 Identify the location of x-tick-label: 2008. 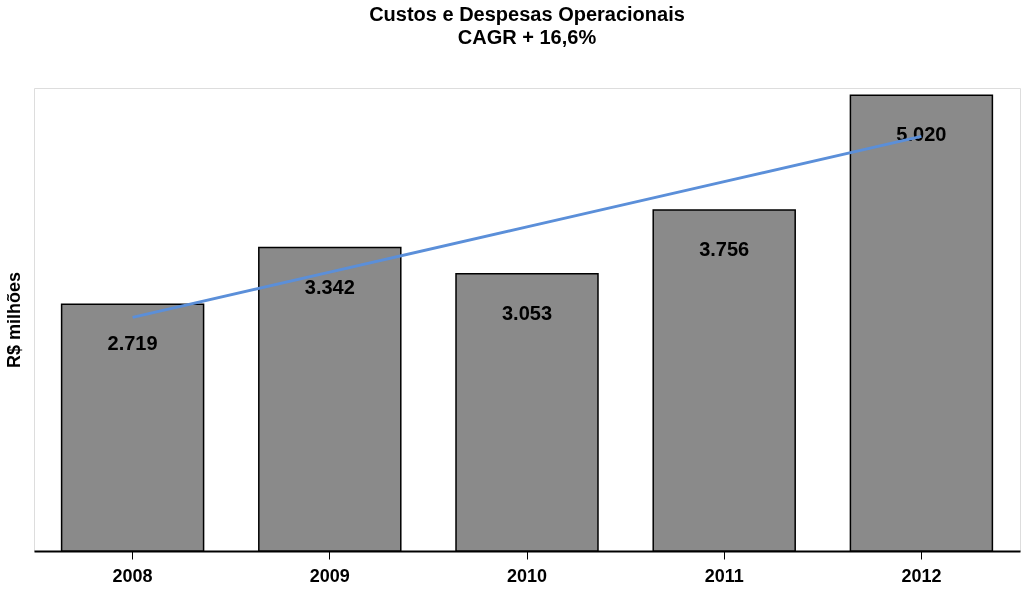
(132, 575).